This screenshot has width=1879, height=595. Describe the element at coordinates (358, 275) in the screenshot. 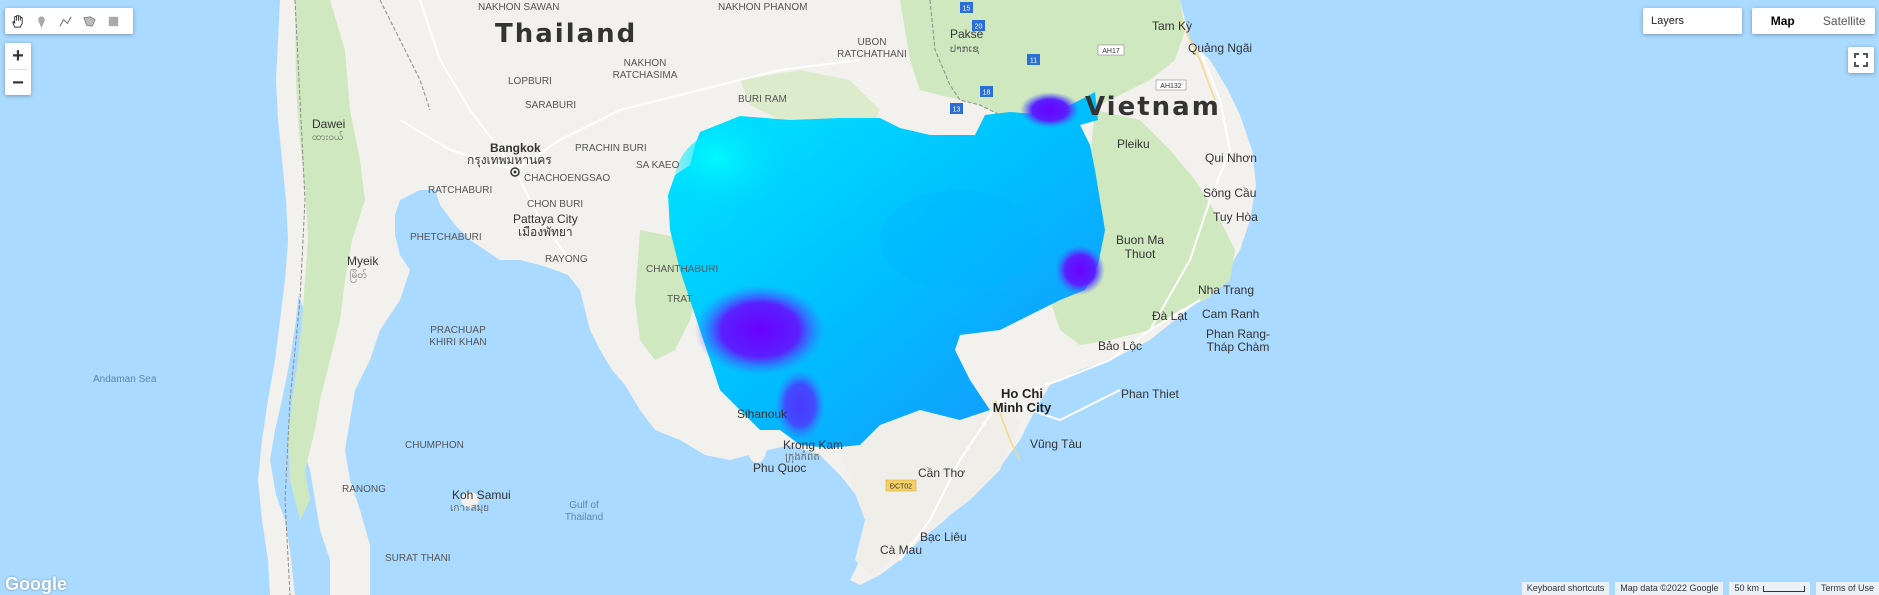

I see `label-myeik-burmese: မြိတ်` at that location.